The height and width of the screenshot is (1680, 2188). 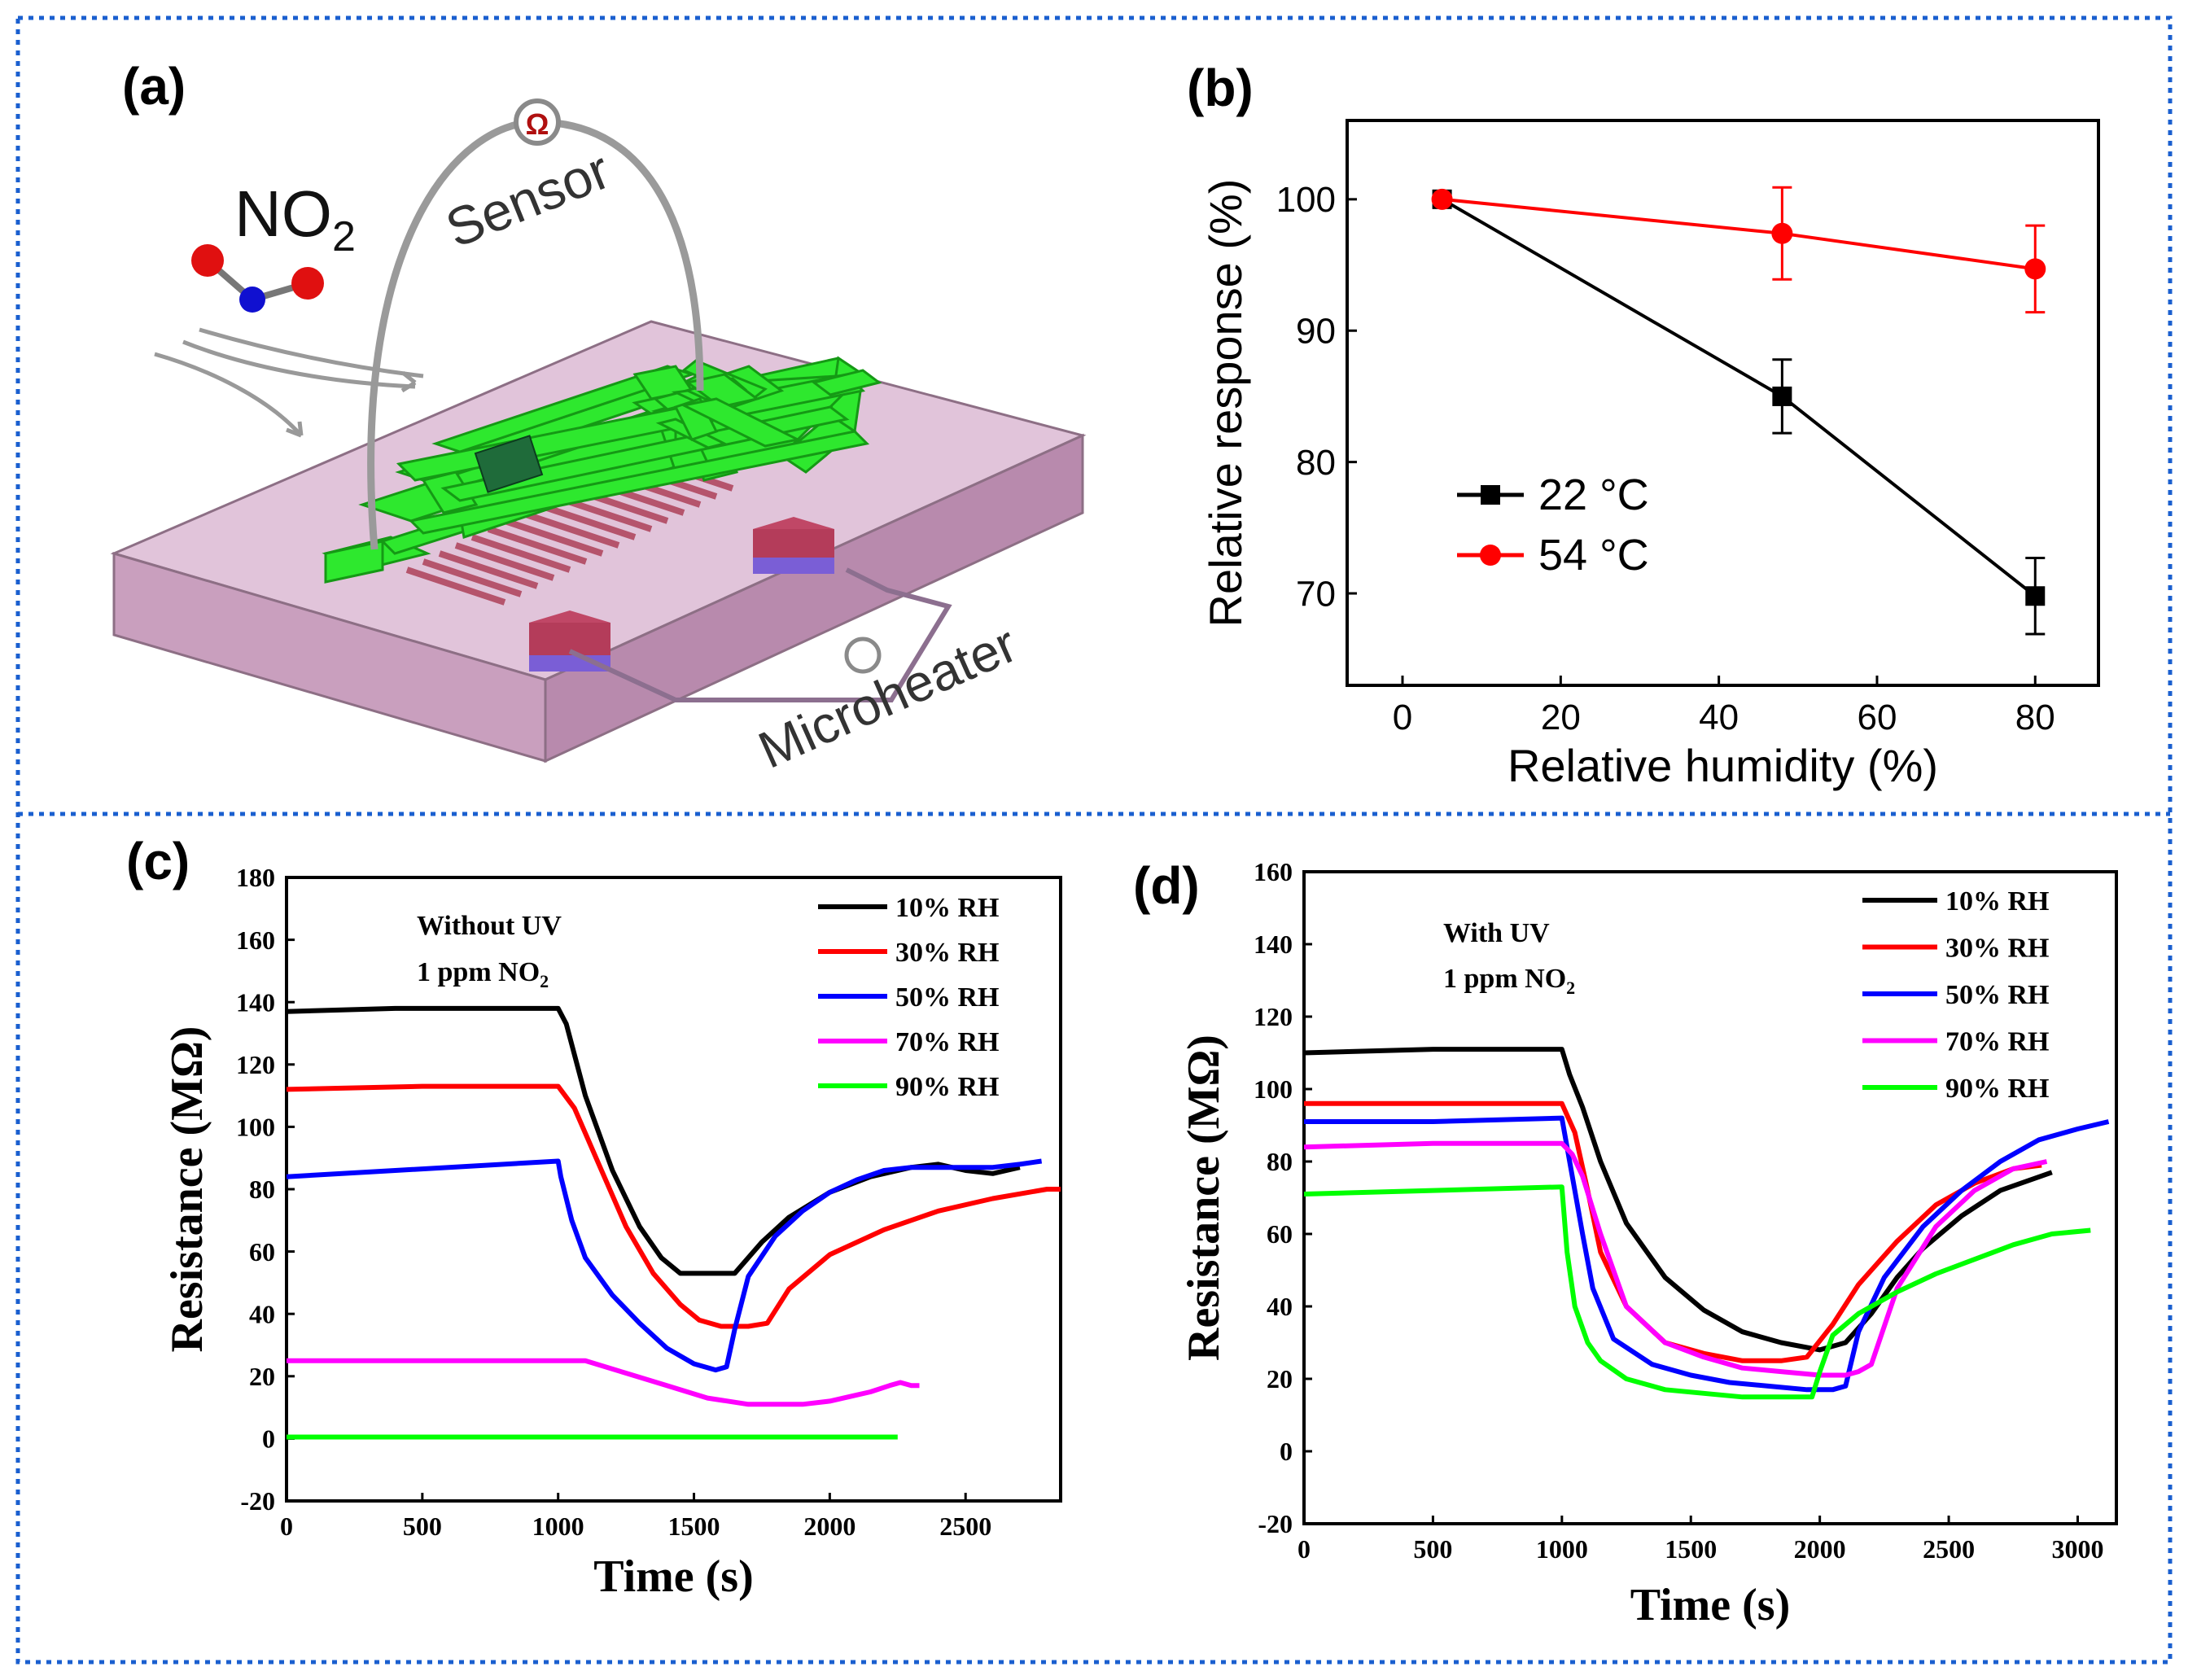 What do you see at coordinates (256, 1127) in the screenshot?
I see `y-tick-label-c: 100` at bounding box center [256, 1127].